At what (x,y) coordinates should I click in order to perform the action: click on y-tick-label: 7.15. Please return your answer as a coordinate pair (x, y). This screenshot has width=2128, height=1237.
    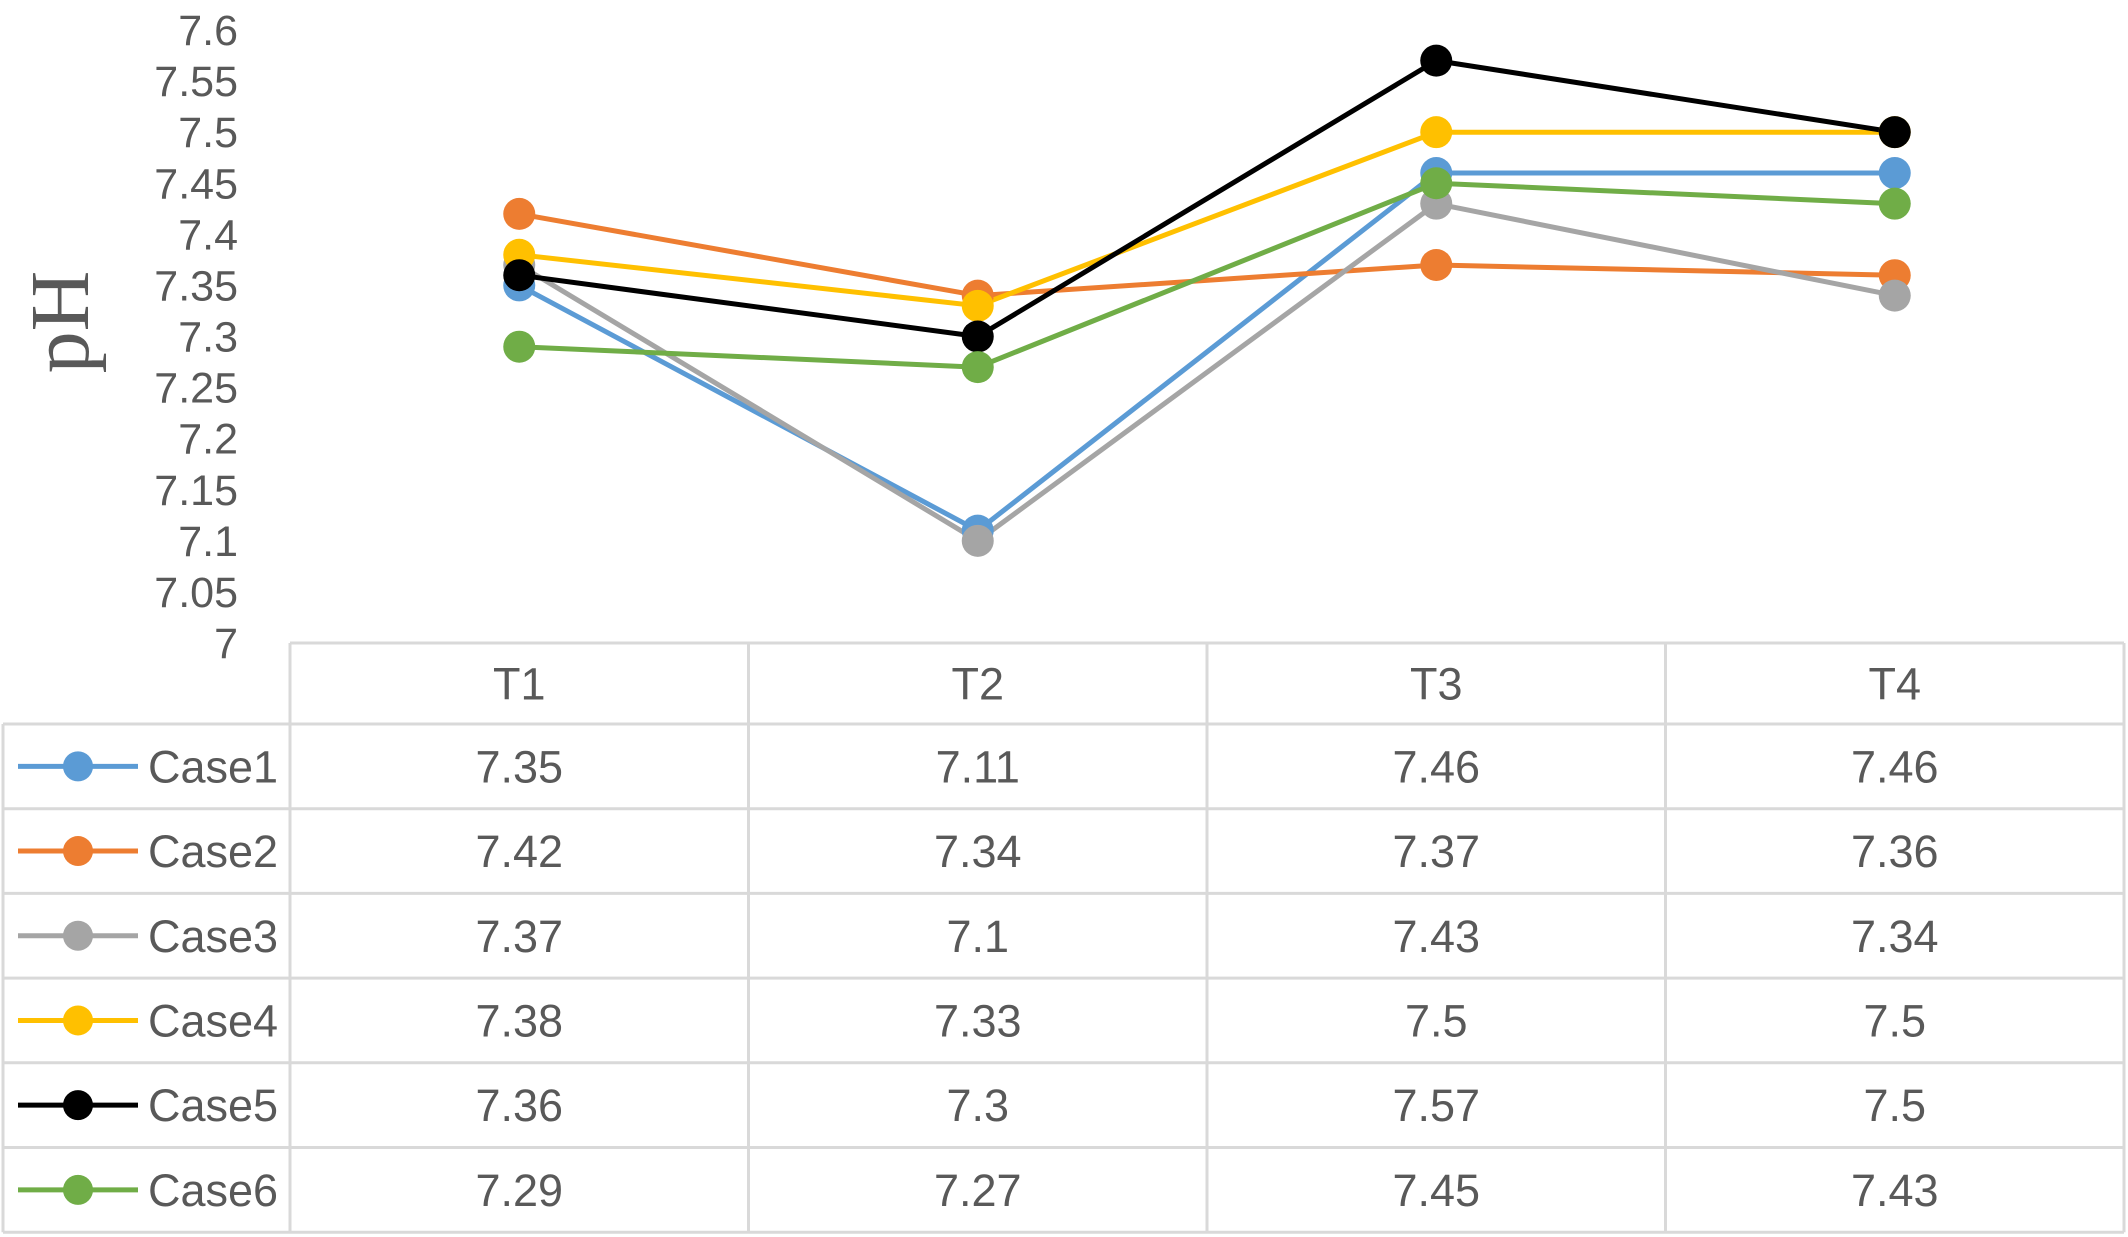
    Looking at the image, I should click on (196, 491).